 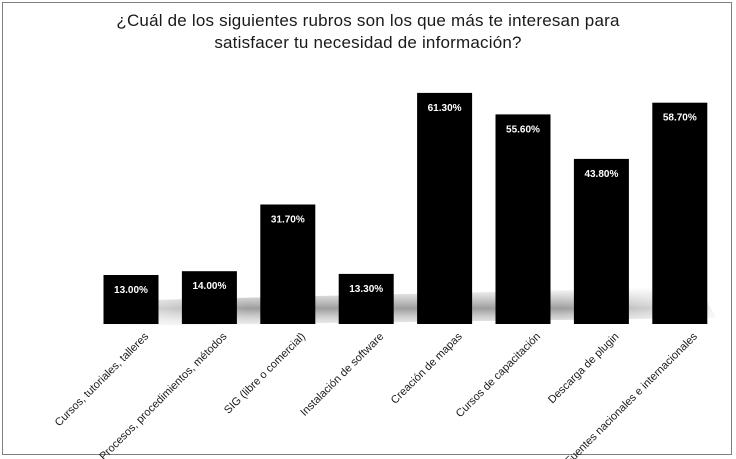 What do you see at coordinates (584, 369) in the screenshot?
I see `category-label-7: Descarga de plugin` at bounding box center [584, 369].